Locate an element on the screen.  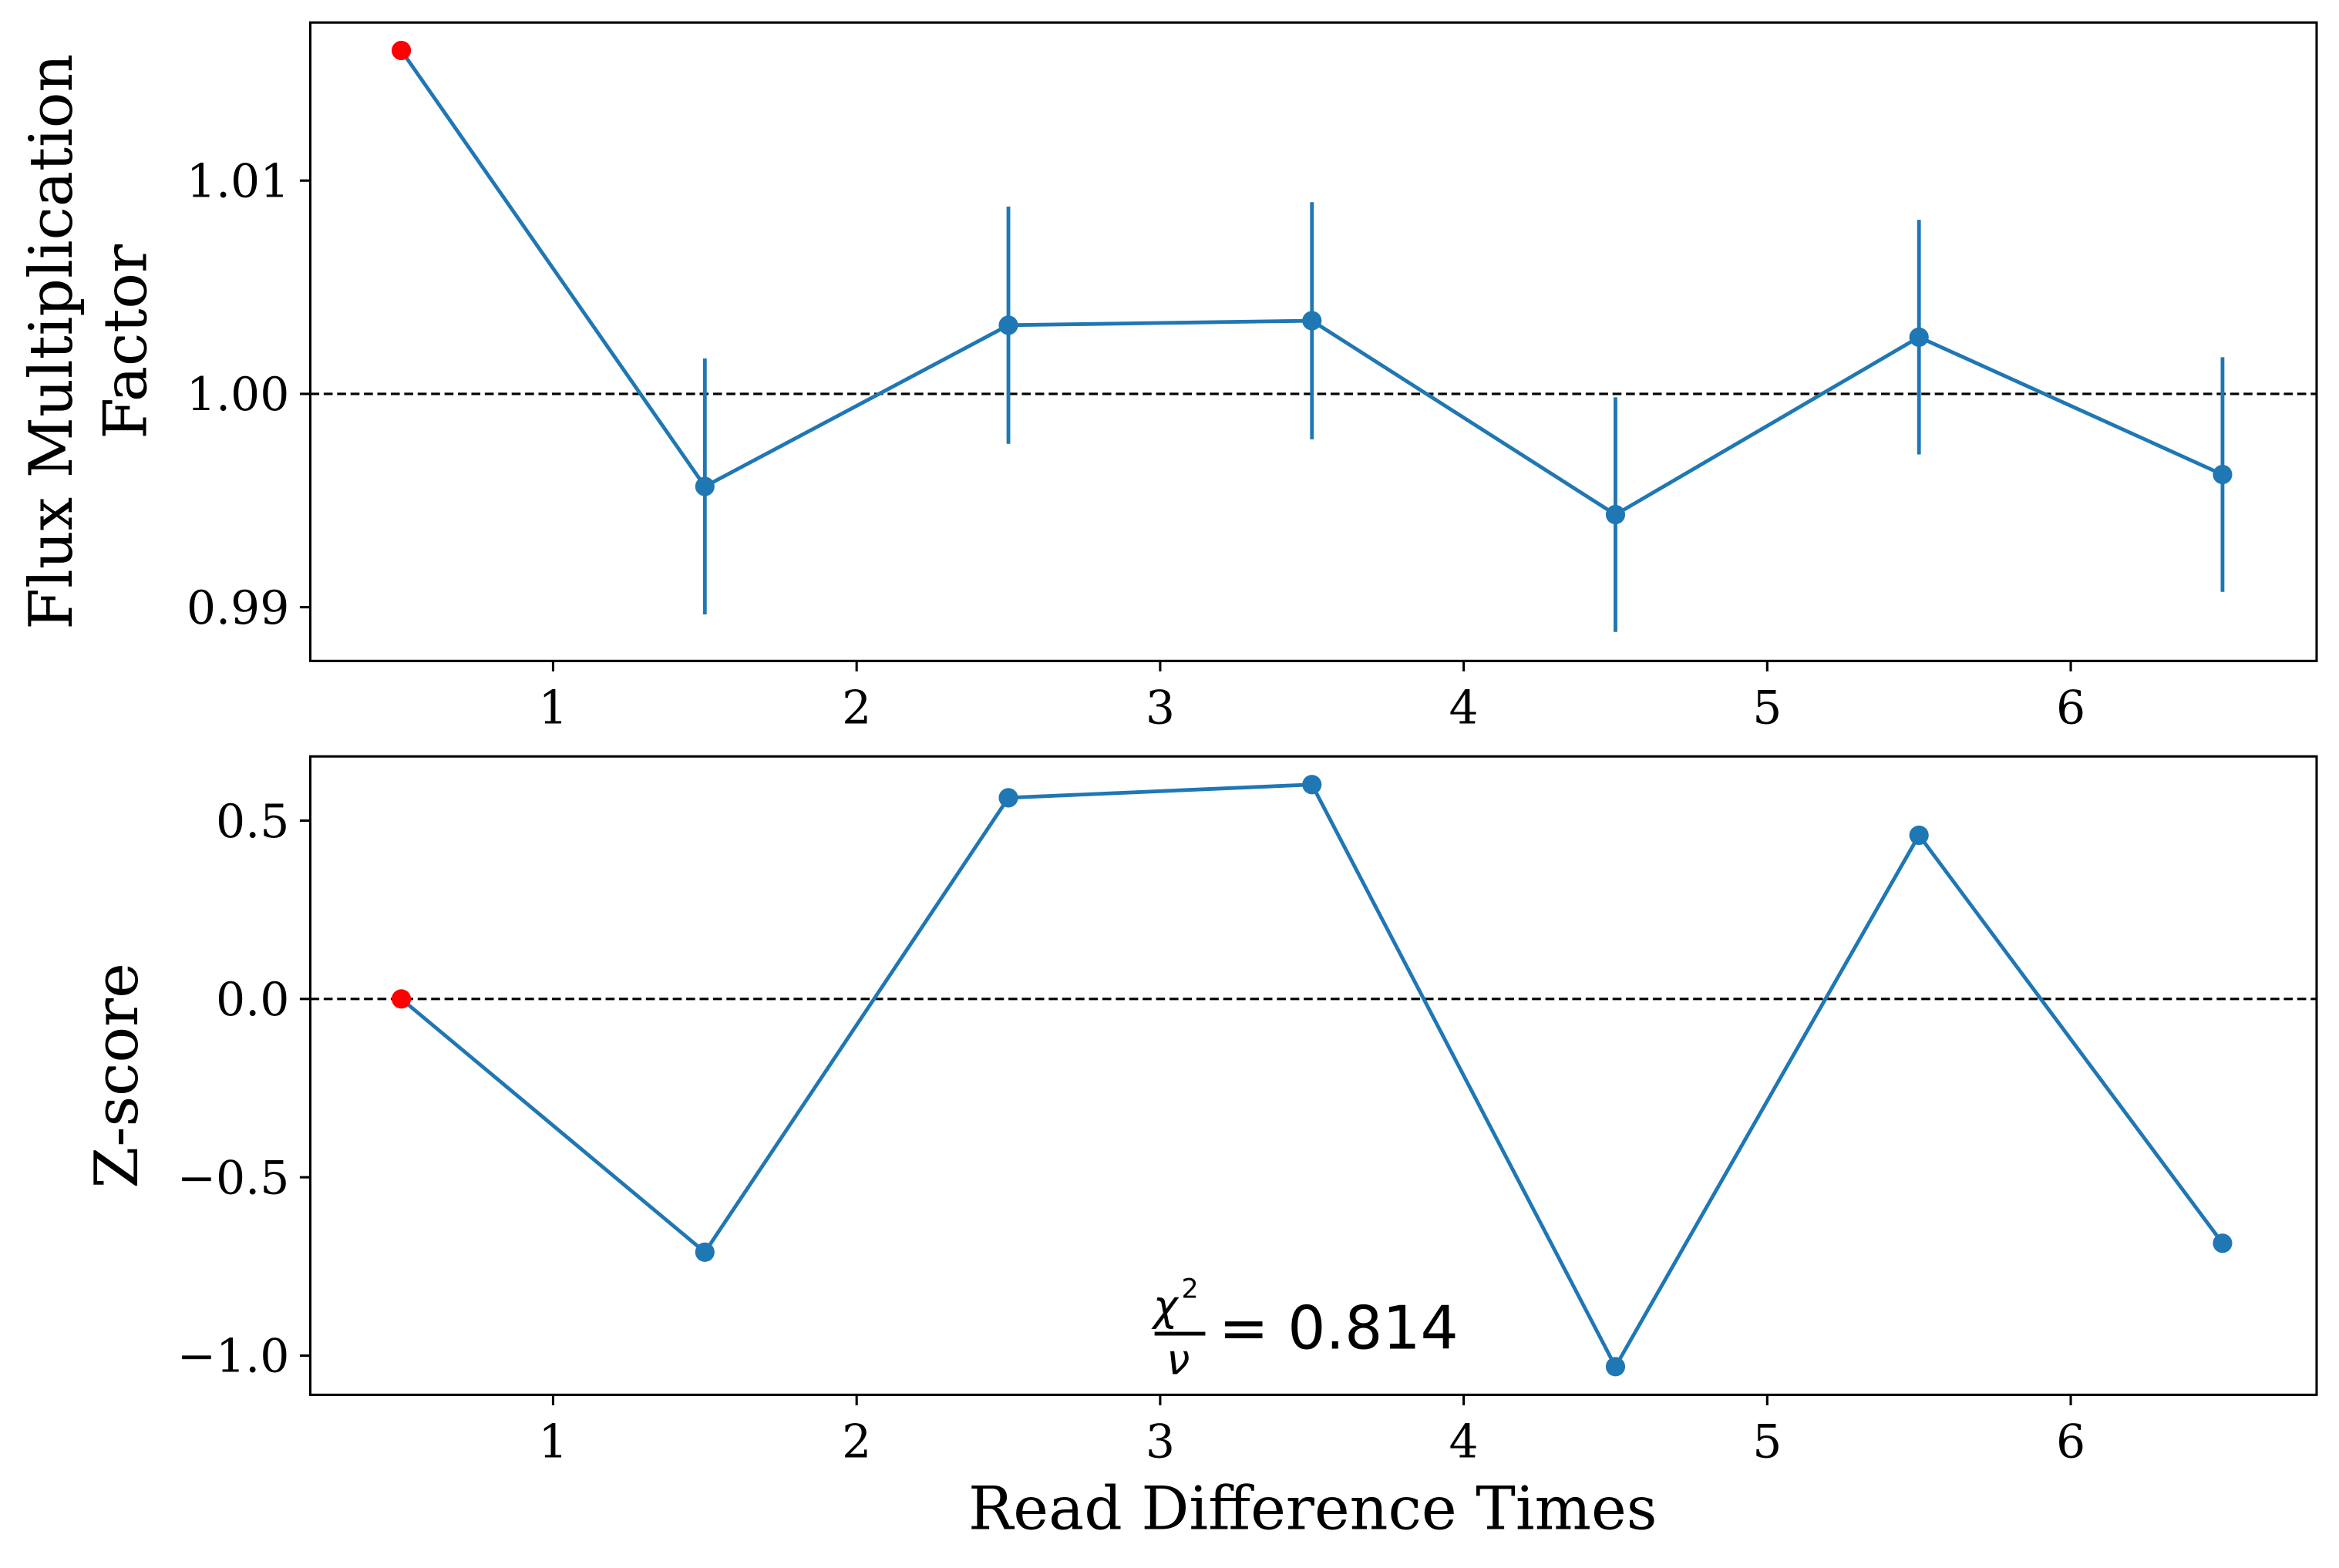
y-tick-label: −0.5 is located at coordinates (233, 1178).